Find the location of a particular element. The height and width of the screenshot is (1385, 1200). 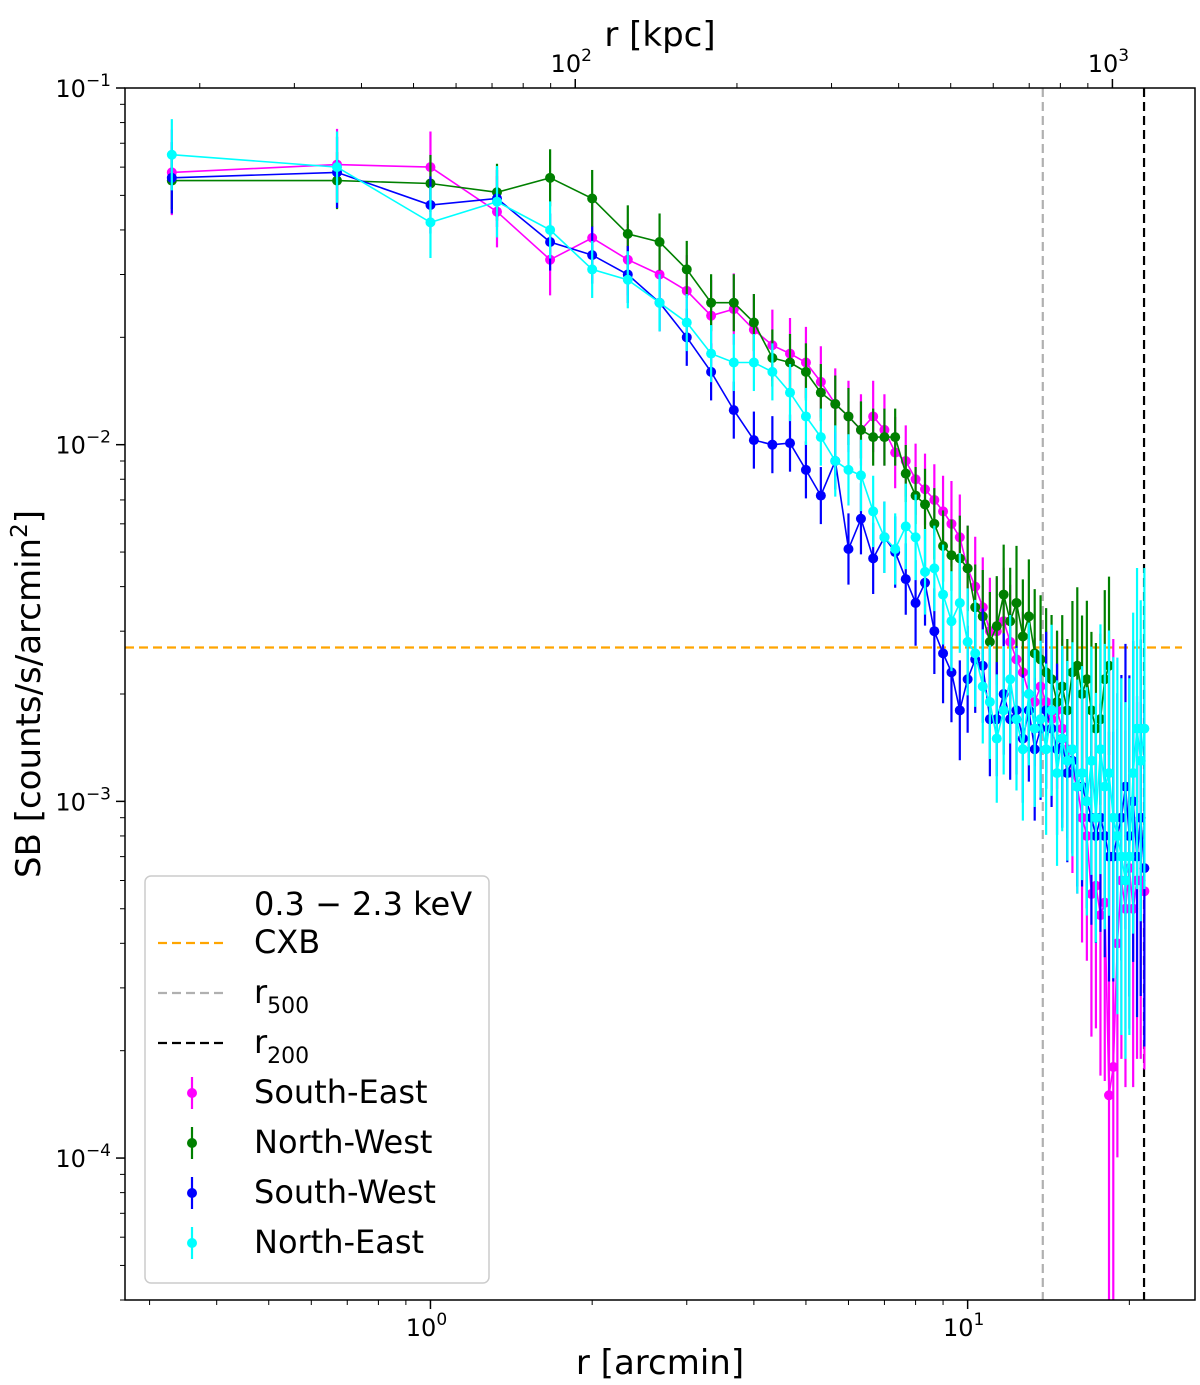

top-tick-label: 103 is located at coordinates (1108, 62).